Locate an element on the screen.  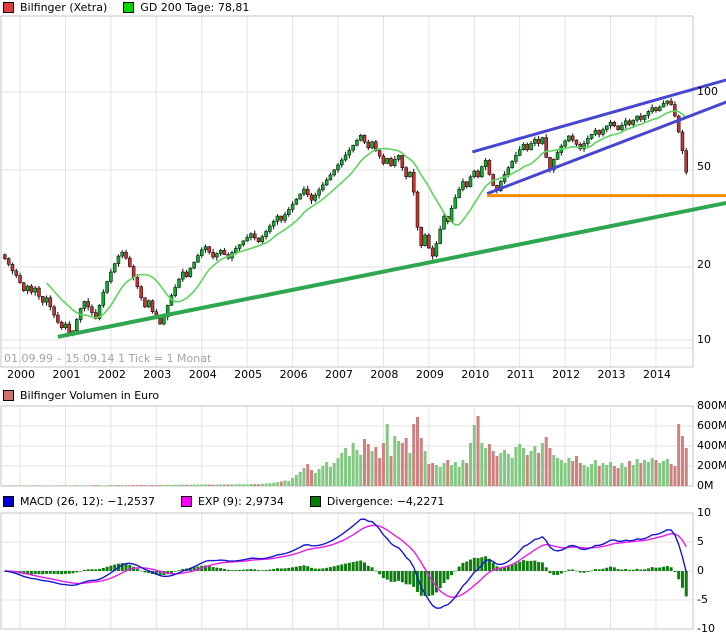
year-axis-tick: 2013 is located at coordinates (611, 374).